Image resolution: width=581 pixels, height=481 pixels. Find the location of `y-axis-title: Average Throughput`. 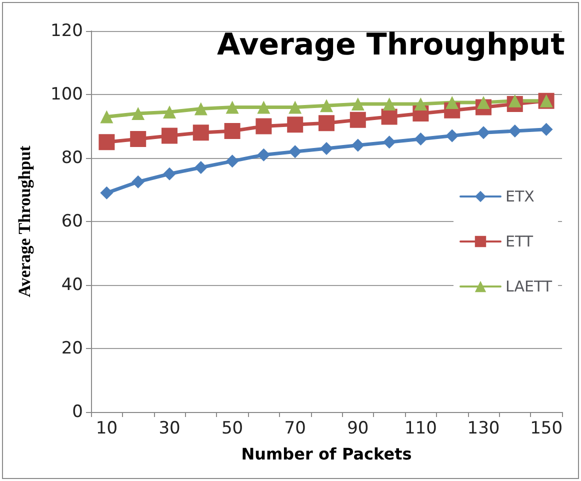

y-axis-title: Average Throughput is located at coordinates (24, 221).